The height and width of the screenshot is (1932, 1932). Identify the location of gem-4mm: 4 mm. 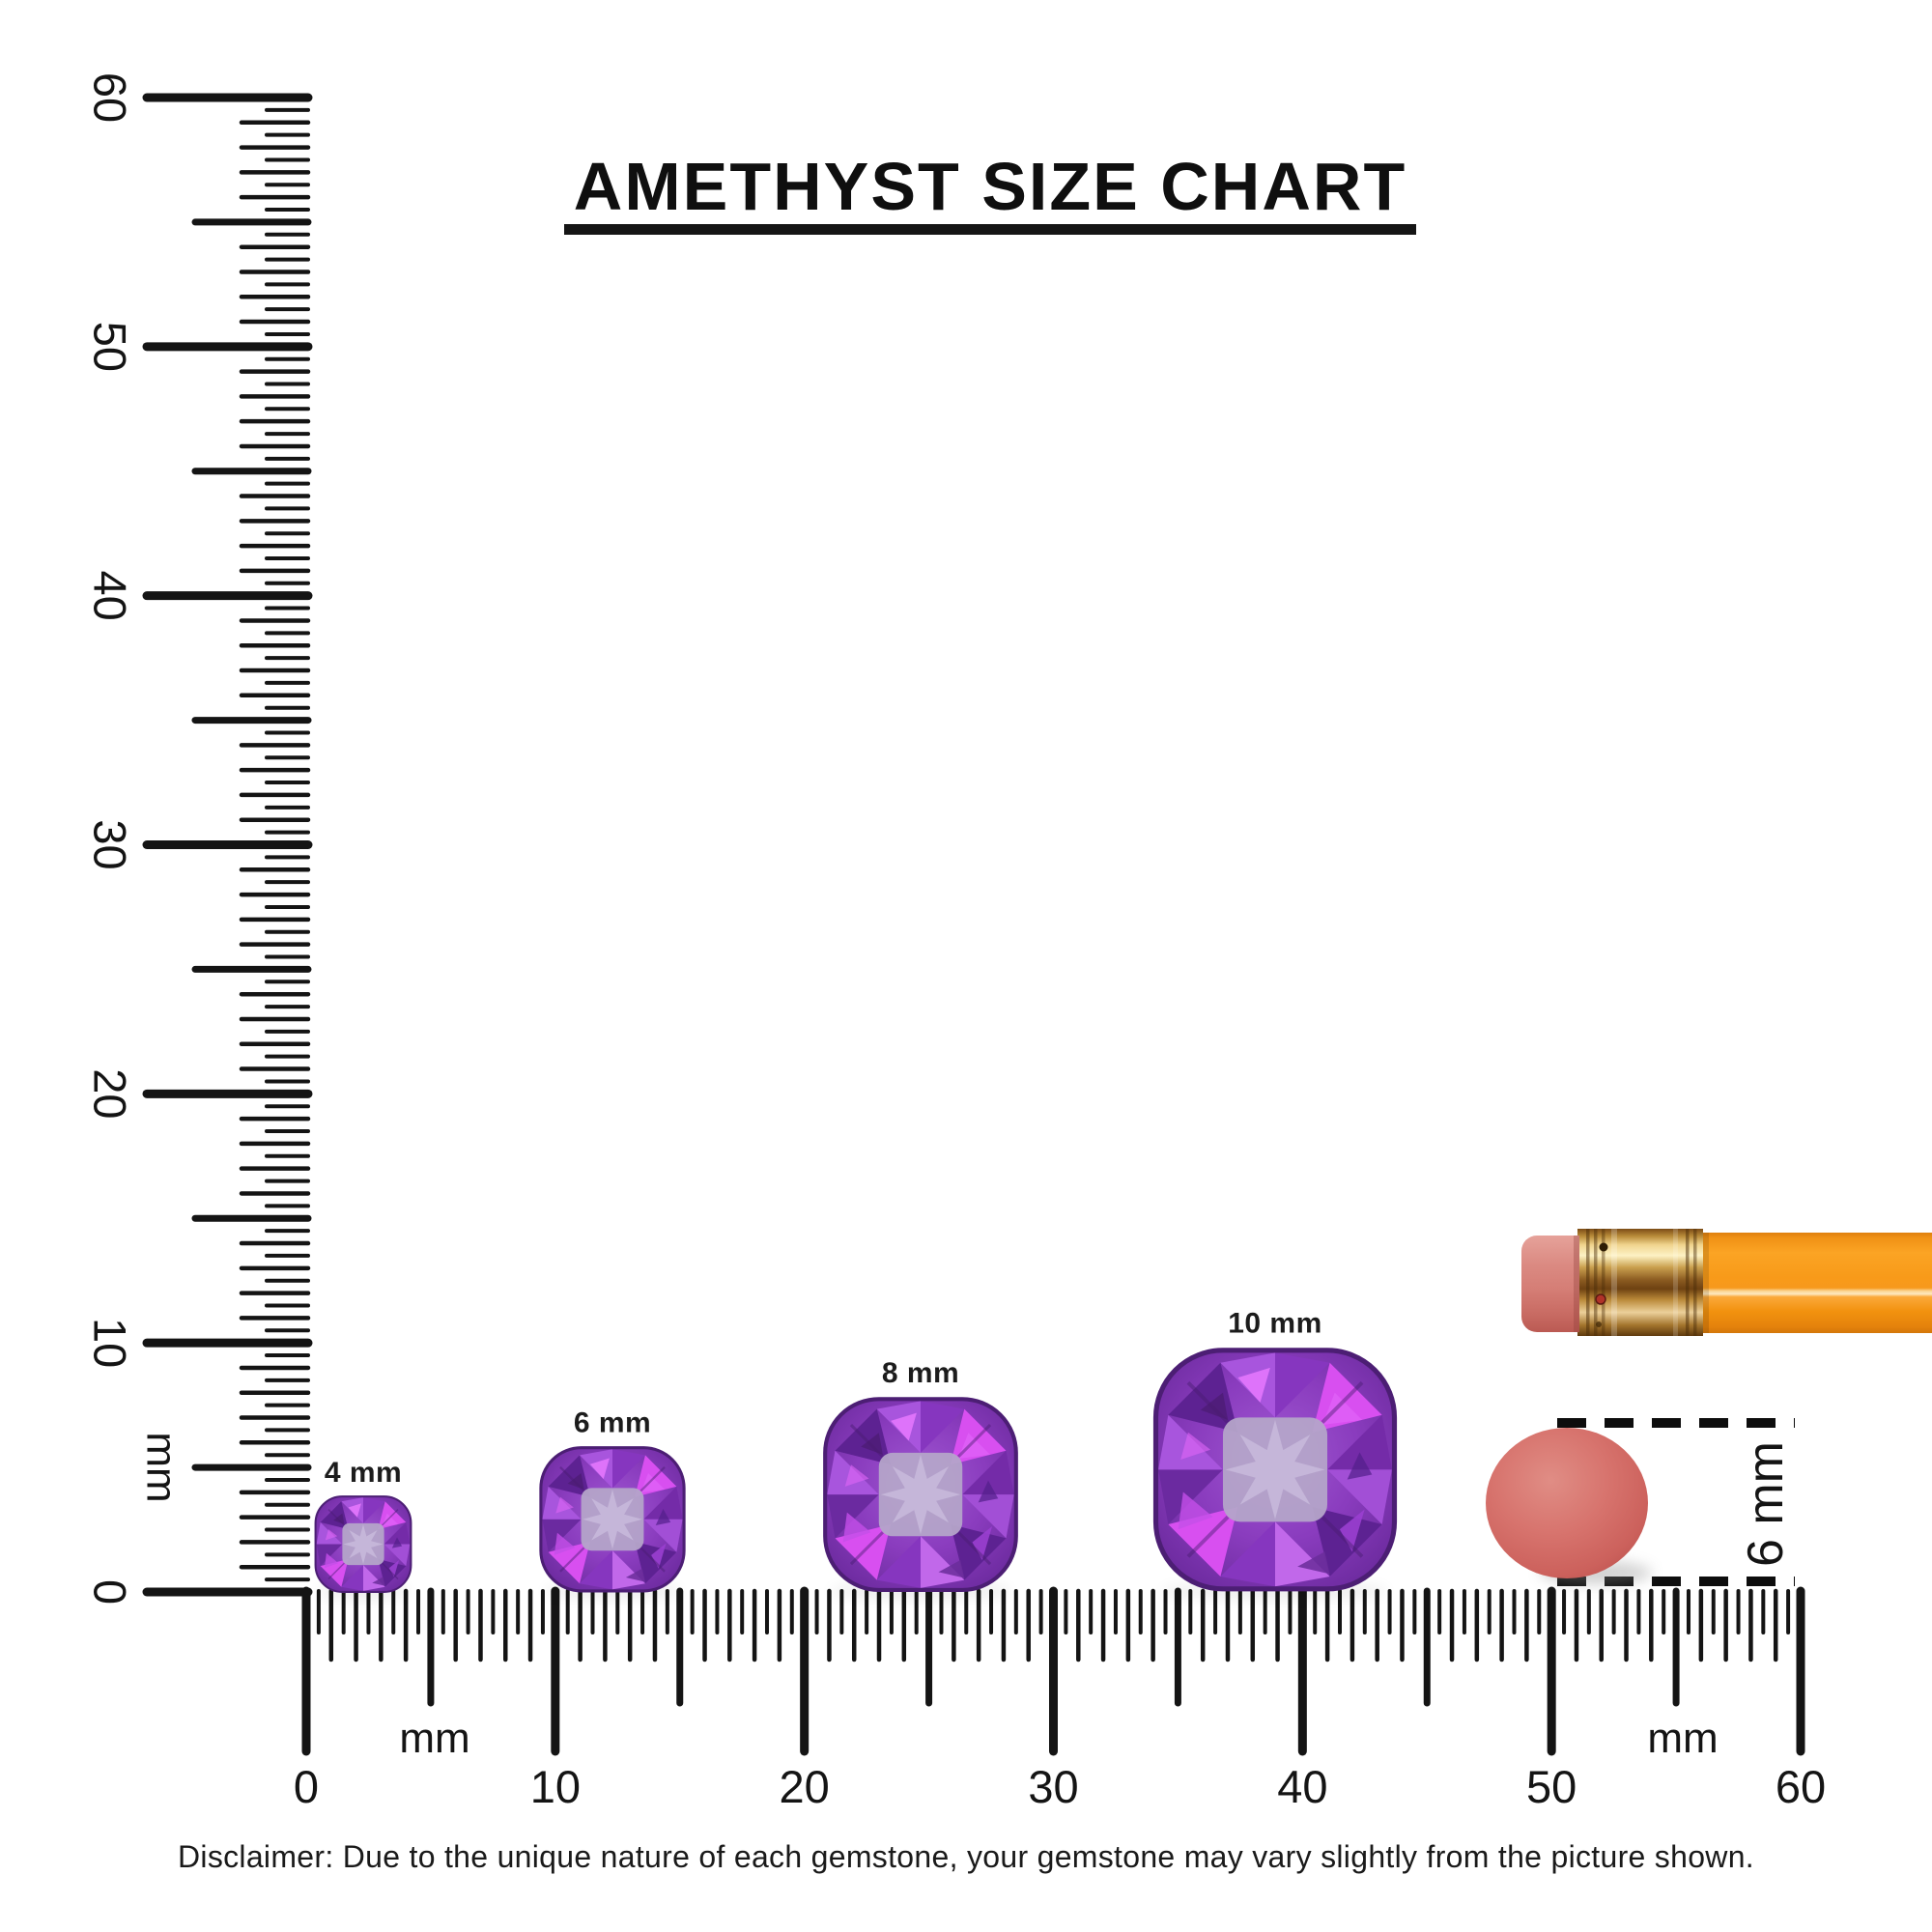
(363, 1528).